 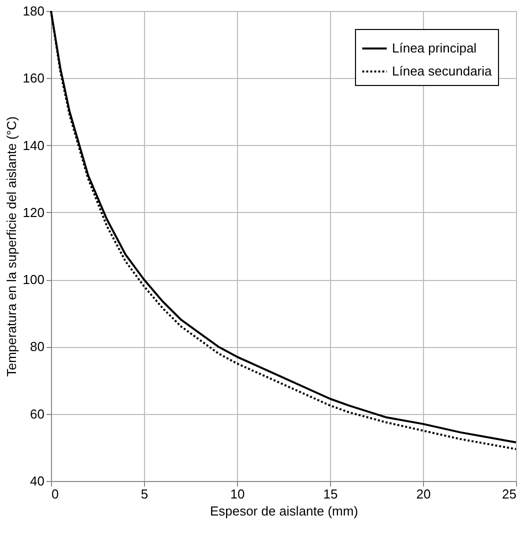 I want to click on y-tick-label: 80, so click(x=37, y=346).